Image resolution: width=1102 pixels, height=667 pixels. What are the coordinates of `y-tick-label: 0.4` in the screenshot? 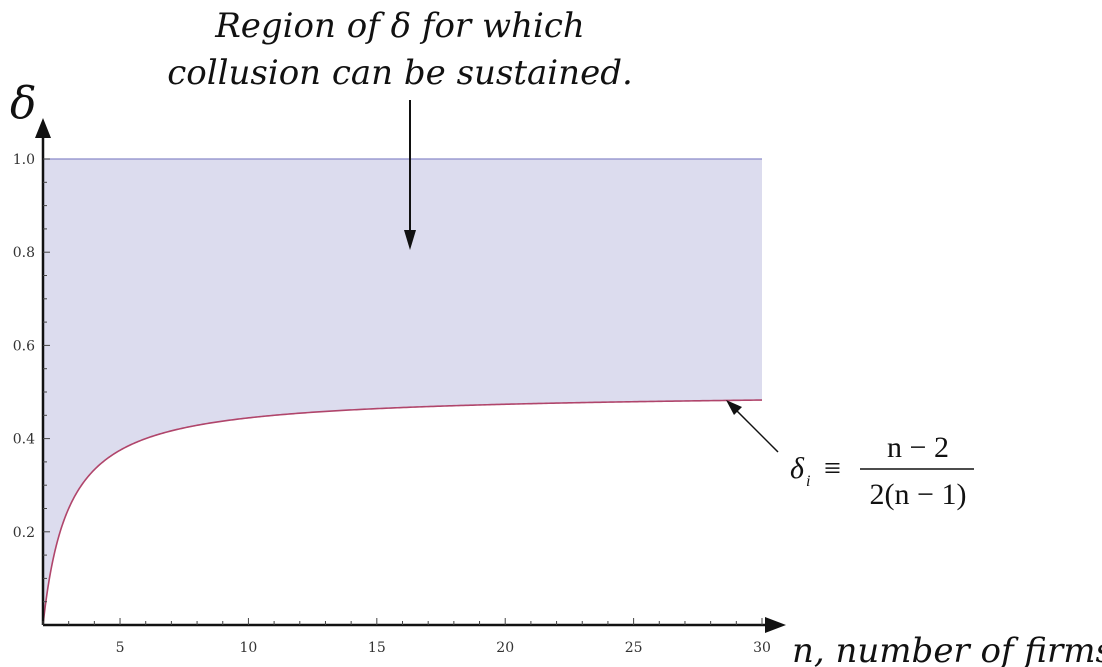 It's located at (24, 440).